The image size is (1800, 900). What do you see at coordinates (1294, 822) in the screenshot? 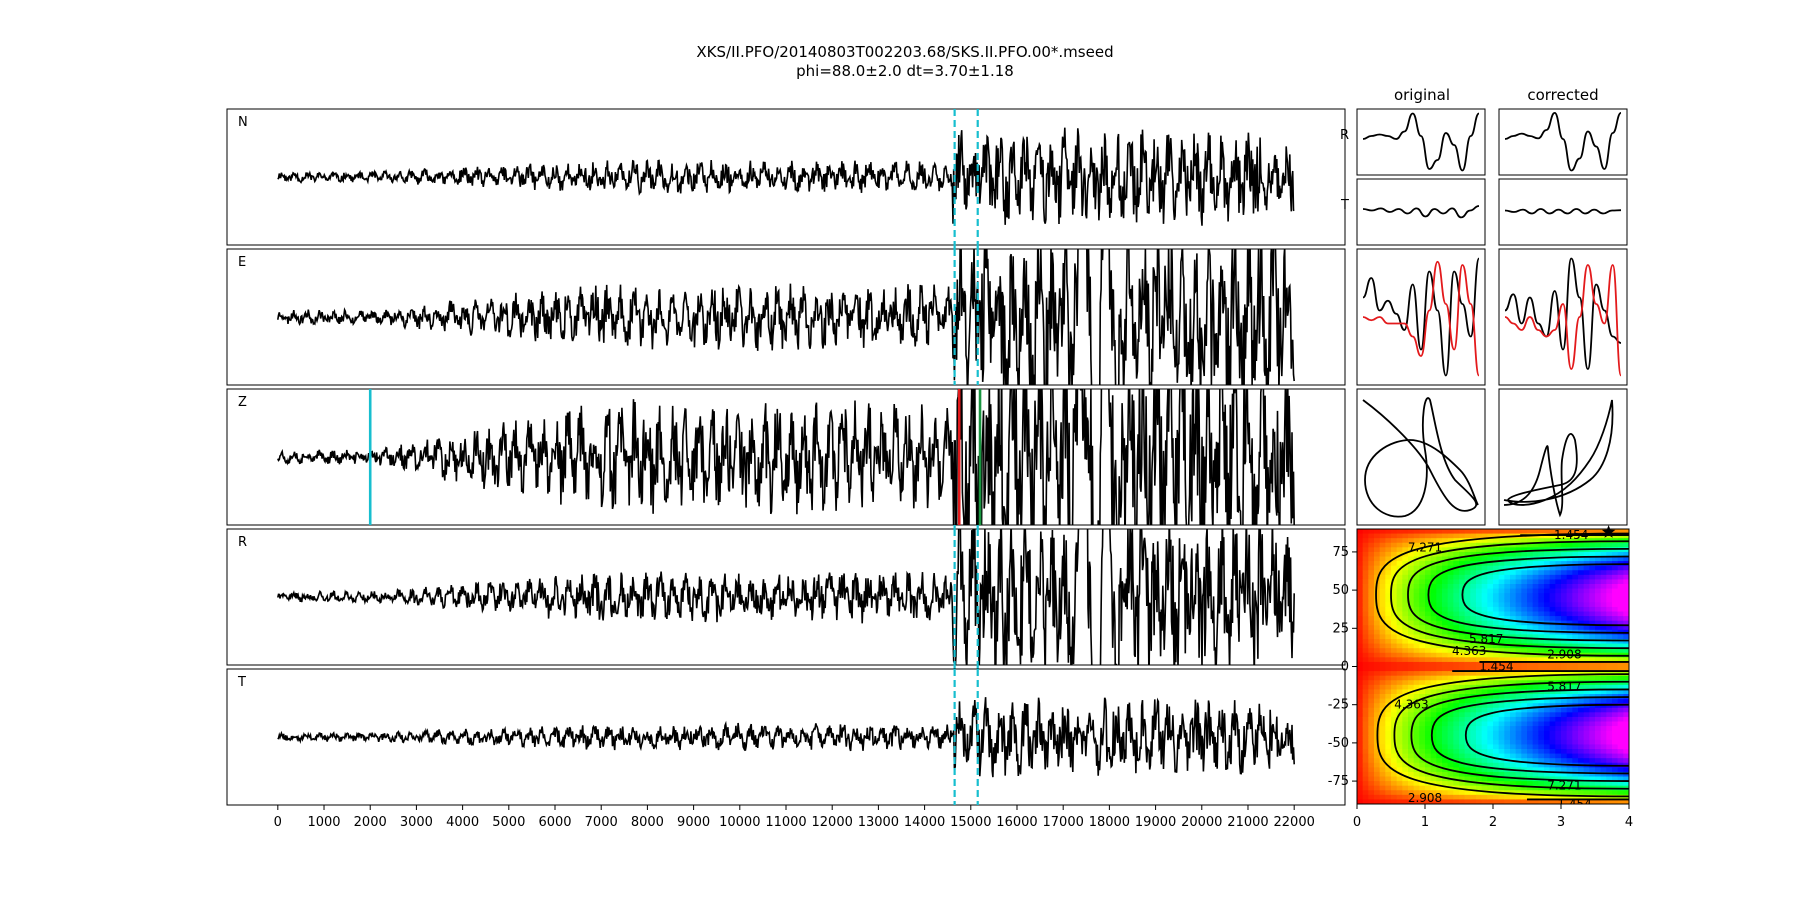
I see `x-tick-label: 22000` at bounding box center [1294, 822].